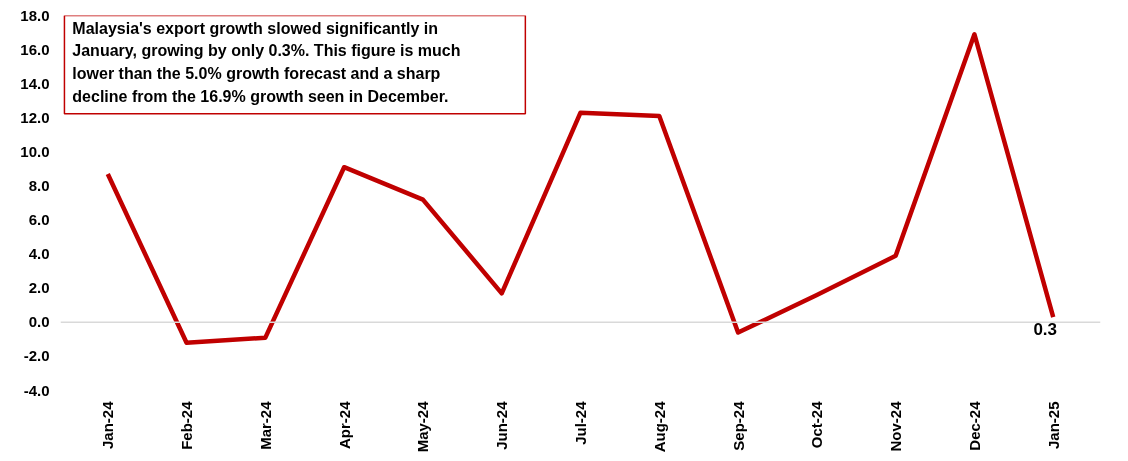 The image size is (1128, 461). Describe the element at coordinates (39, 220) in the screenshot. I see `y-tick-label: 6.0` at that location.